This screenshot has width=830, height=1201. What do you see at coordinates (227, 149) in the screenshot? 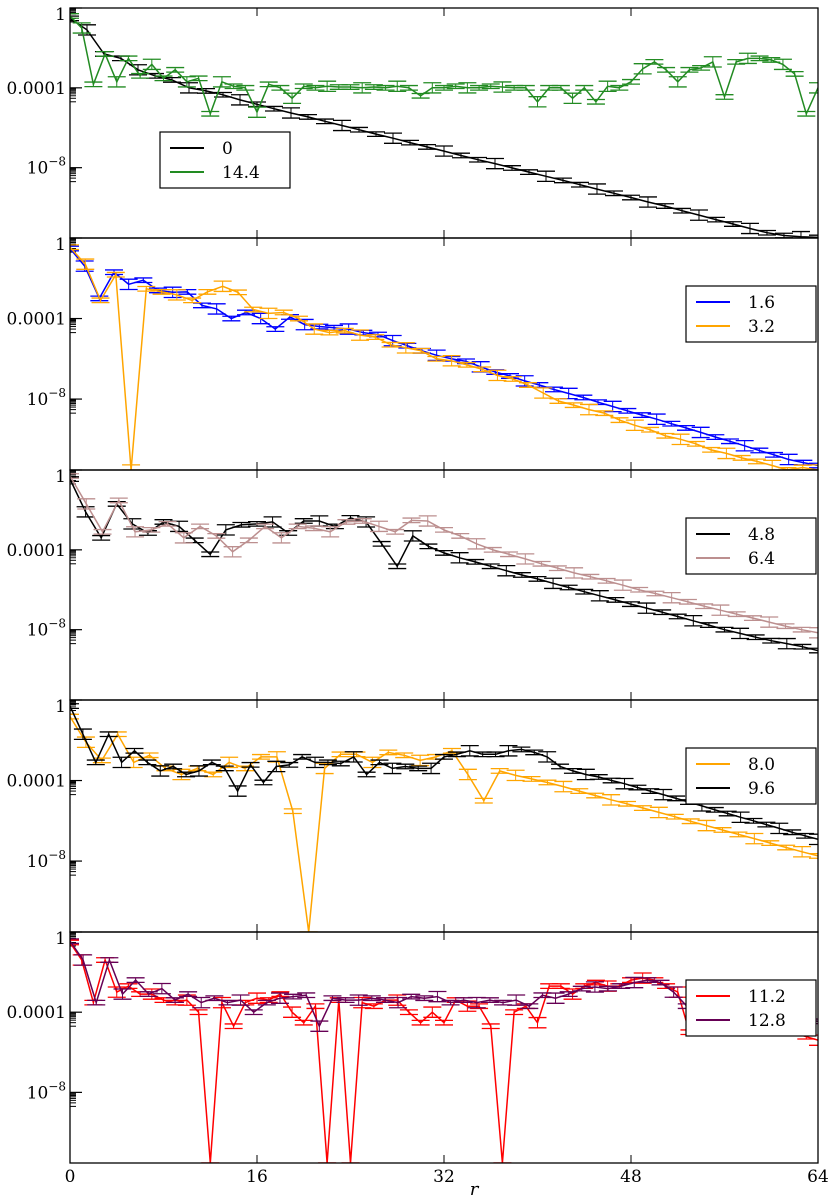
I see `legend-label-0: 0` at bounding box center [227, 149].